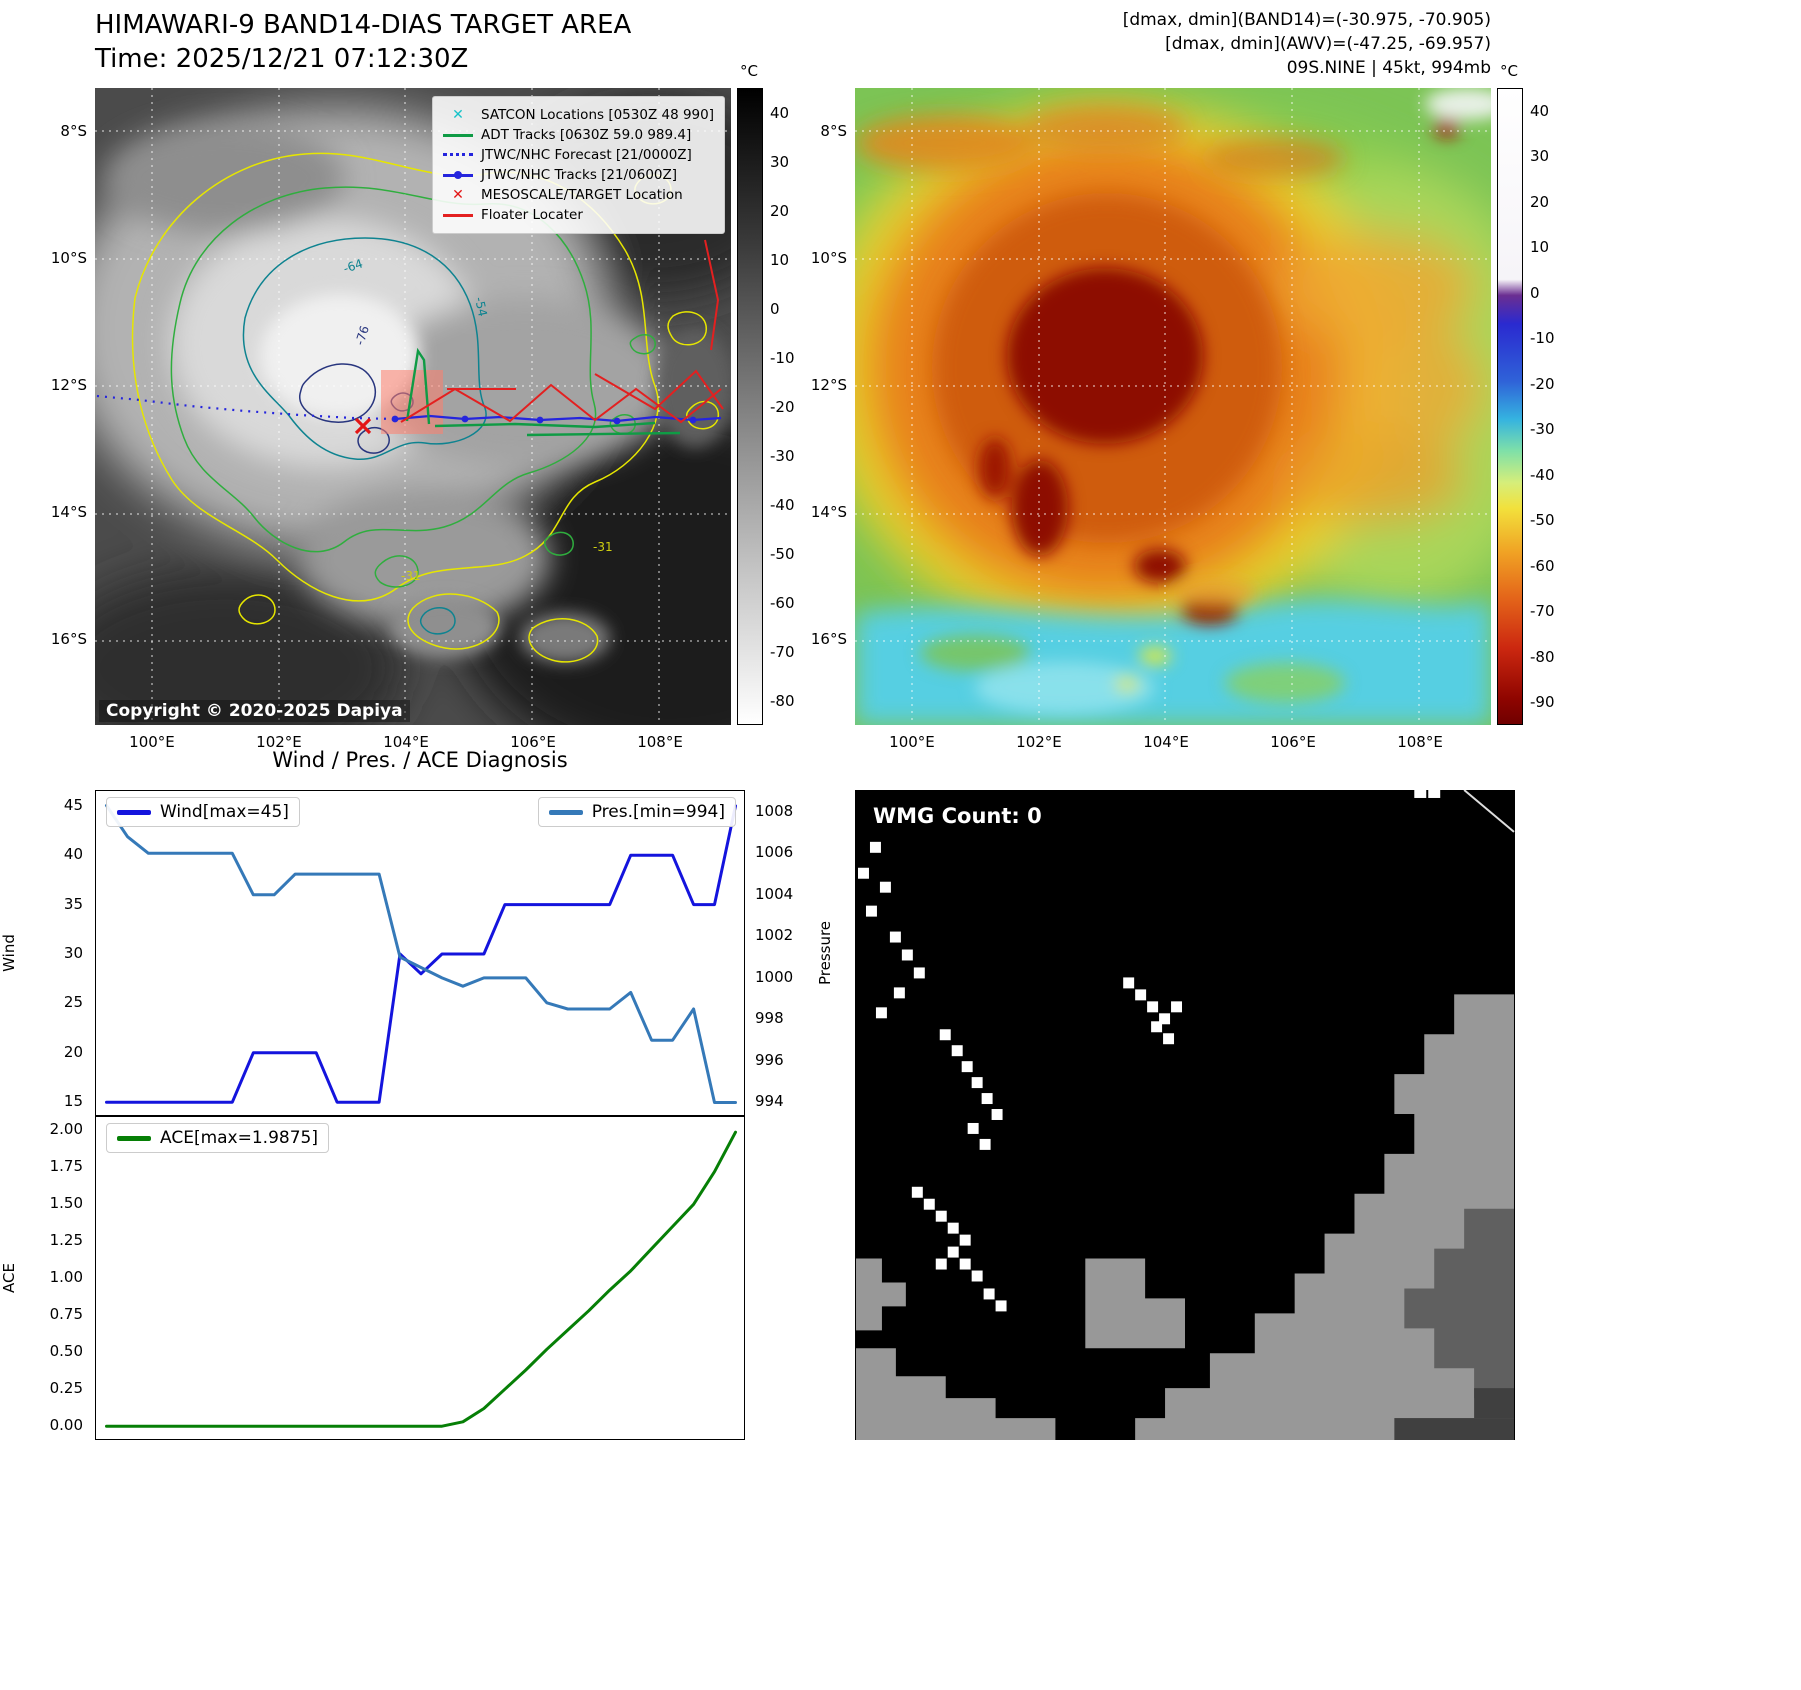  I want to click on wmg-edge-line, so click(1489, 811).